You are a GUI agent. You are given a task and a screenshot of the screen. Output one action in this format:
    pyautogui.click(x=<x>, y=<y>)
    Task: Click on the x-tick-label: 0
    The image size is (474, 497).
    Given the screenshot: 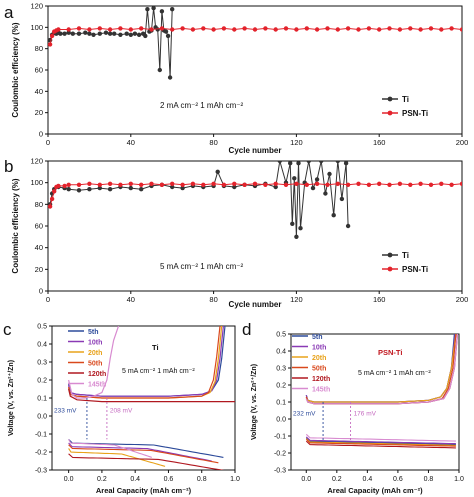 What is the action you would take?
    pyautogui.click(x=48, y=299)
    